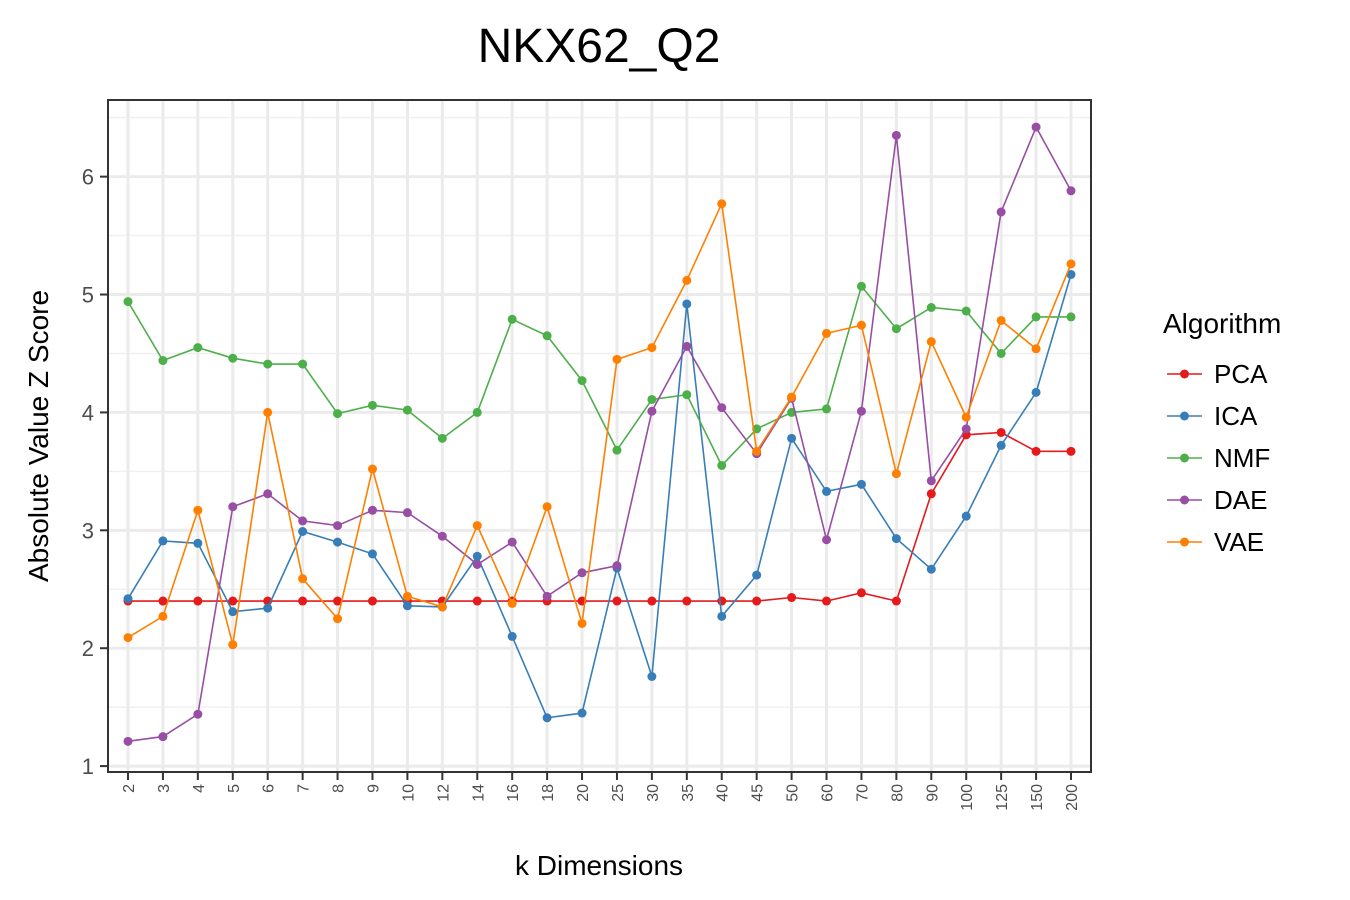  Describe the element at coordinates (1037, 797) in the screenshot. I see `x-tick-label: 150` at that location.